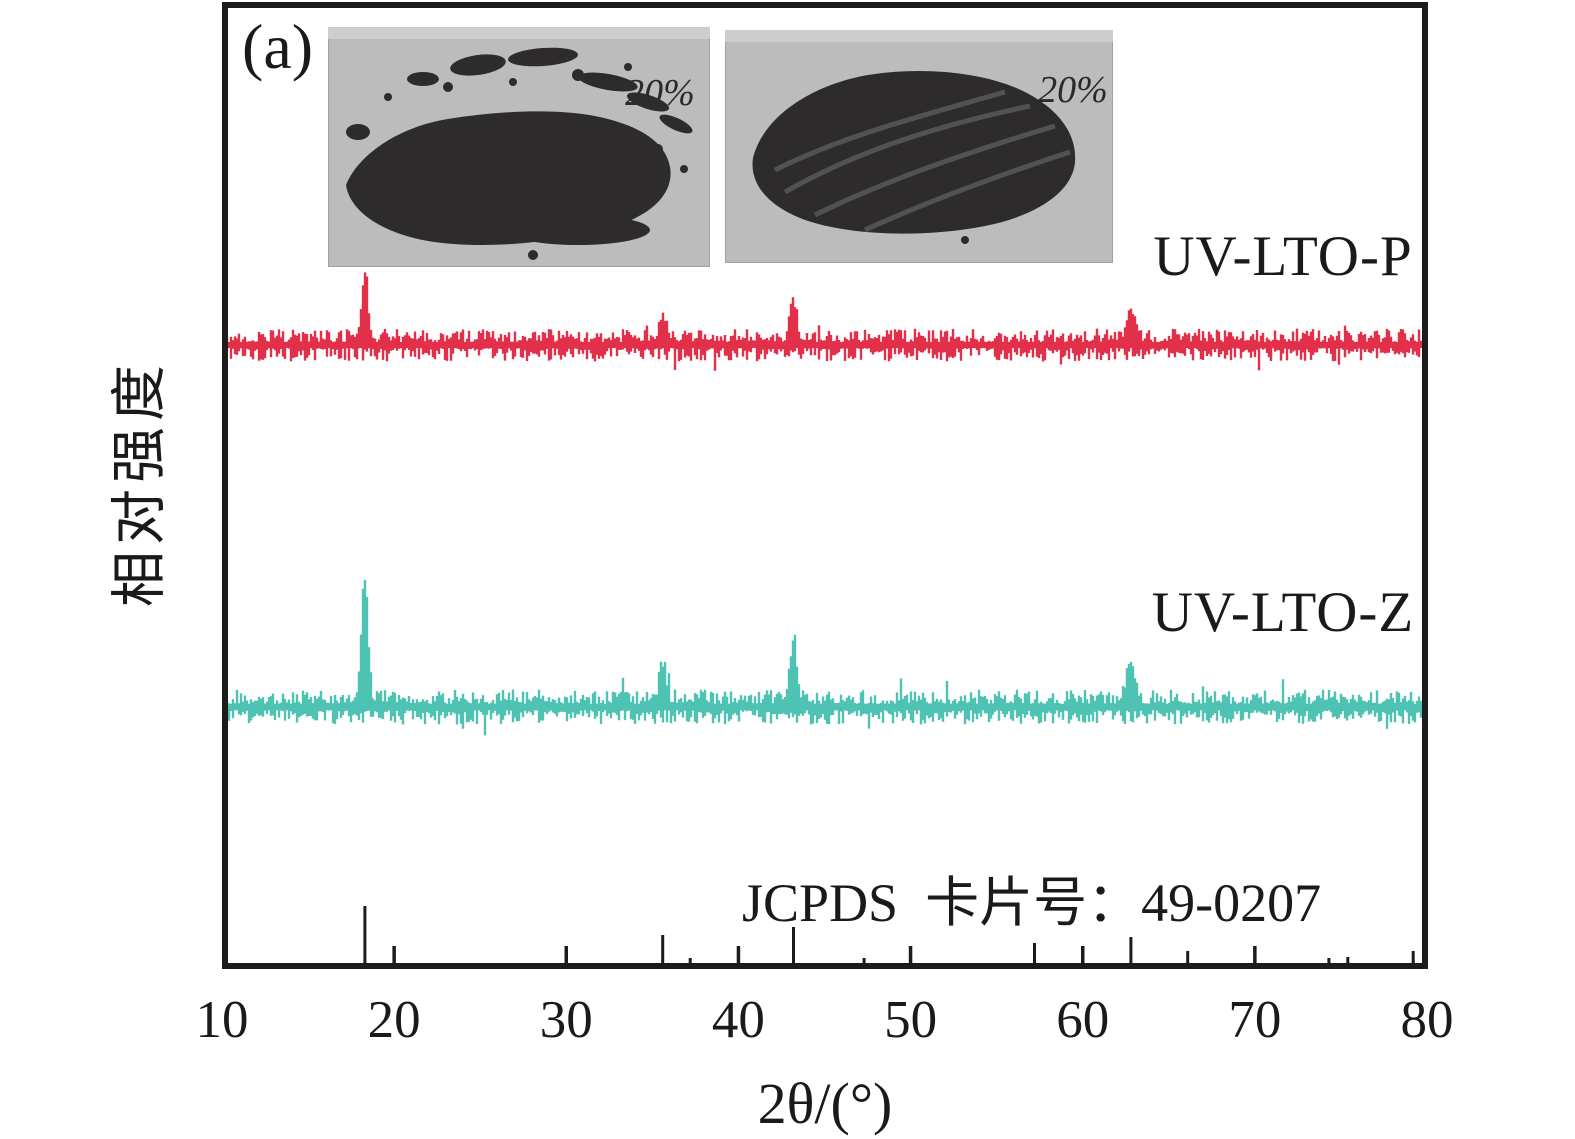  What do you see at coordinates (394, 1020) in the screenshot?
I see `x-tick-label: 20` at bounding box center [394, 1020].